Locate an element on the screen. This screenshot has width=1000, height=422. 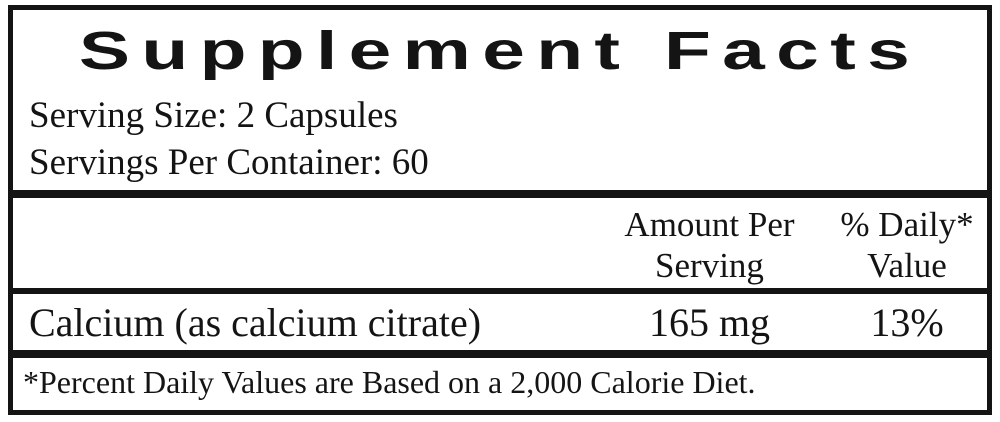
nutrient-daily-value: 13% is located at coordinates (907, 322).